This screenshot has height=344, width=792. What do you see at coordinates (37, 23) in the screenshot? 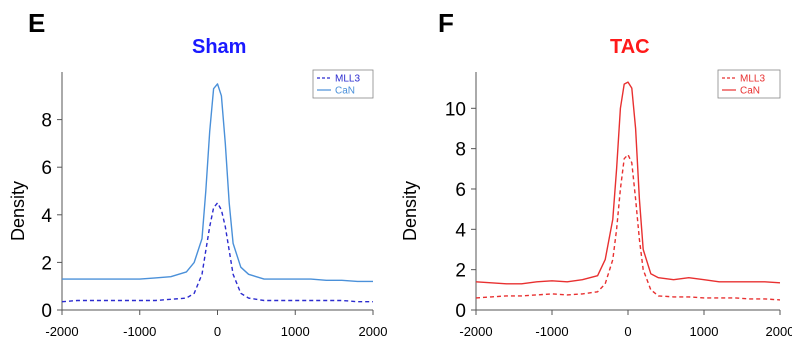
I see `panel-letter: E` at bounding box center [37, 23].